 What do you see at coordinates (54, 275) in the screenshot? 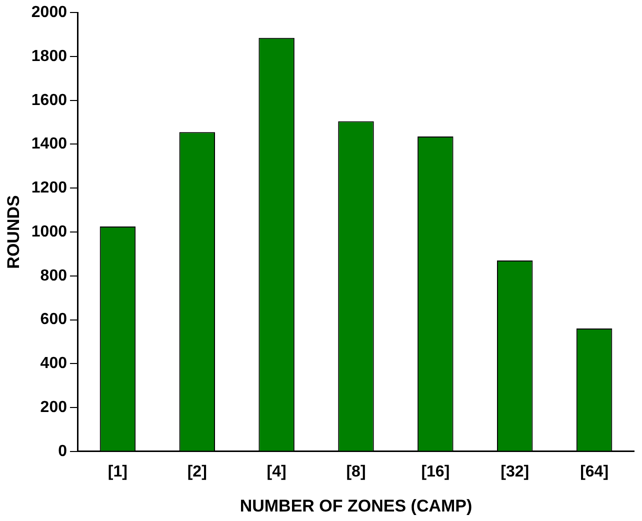
I see `y-tick-label: 800` at bounding box center [54, 275].